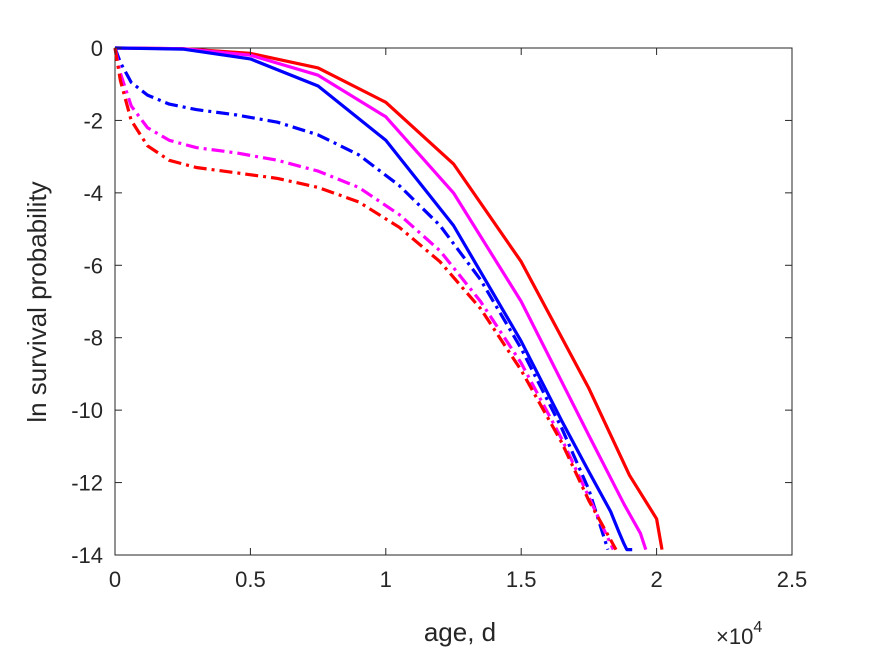 The image size is (875, 661). I want to click on x-axis-label: age, d, so click(460, 632).